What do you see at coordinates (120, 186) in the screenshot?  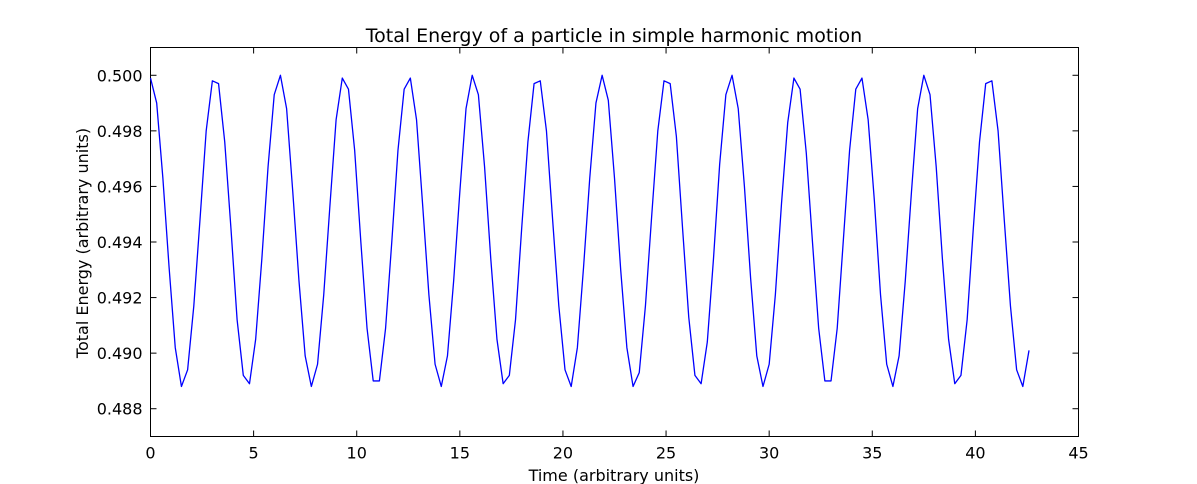 I see `y-tick-label: 0.496` at bounding box center [120, 186].